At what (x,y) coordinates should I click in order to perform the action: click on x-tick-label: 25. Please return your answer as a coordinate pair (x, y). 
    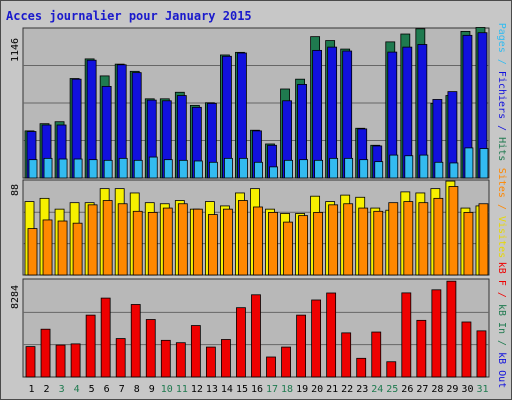
    Looking at the image, I should click on (392, 389).